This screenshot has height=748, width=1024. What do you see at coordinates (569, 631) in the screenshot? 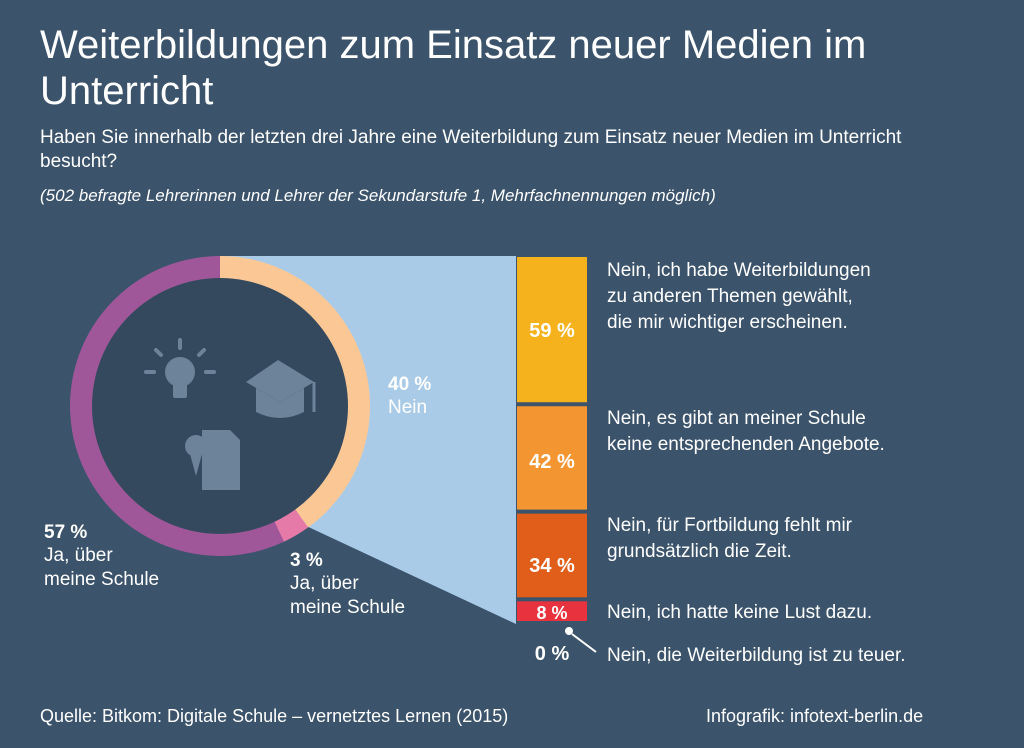
I see `zero-marker` at bounding box center [569, 631].